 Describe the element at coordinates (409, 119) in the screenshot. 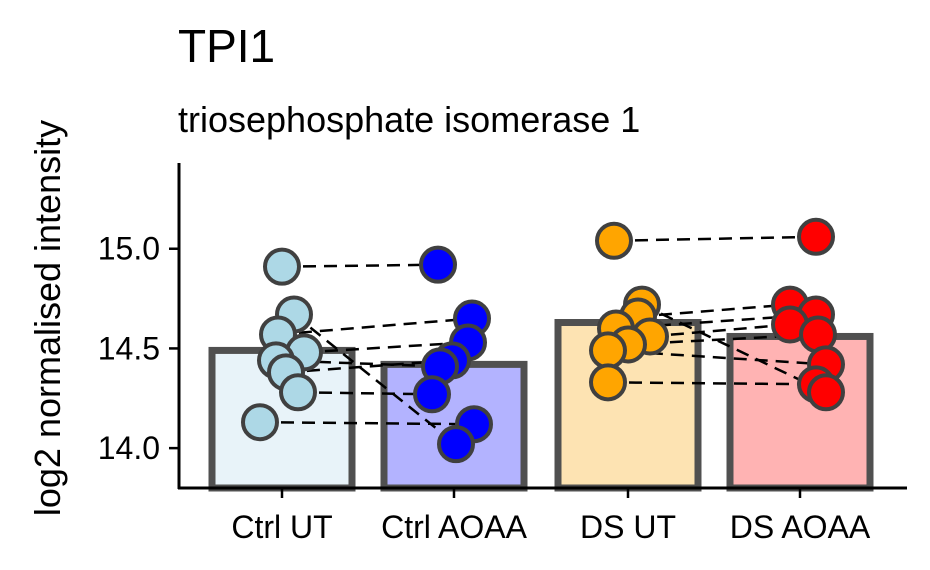

I see `chart-subtitle: triosephosphate isomerase 1` at that location.